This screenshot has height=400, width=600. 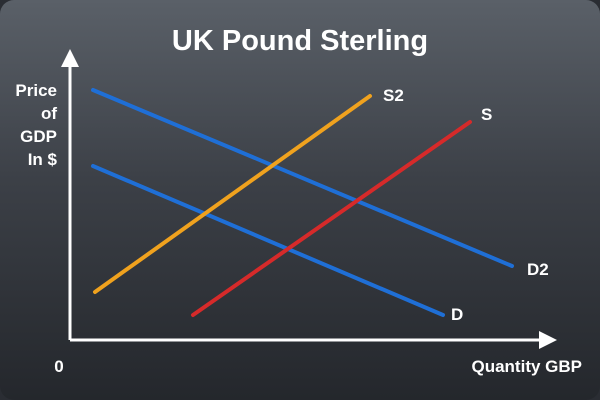 What do you see at coordinates (38, 136) in the screenshot?
I see `y-axis-label-line-3: GDP` at bounding box center [38, 136].